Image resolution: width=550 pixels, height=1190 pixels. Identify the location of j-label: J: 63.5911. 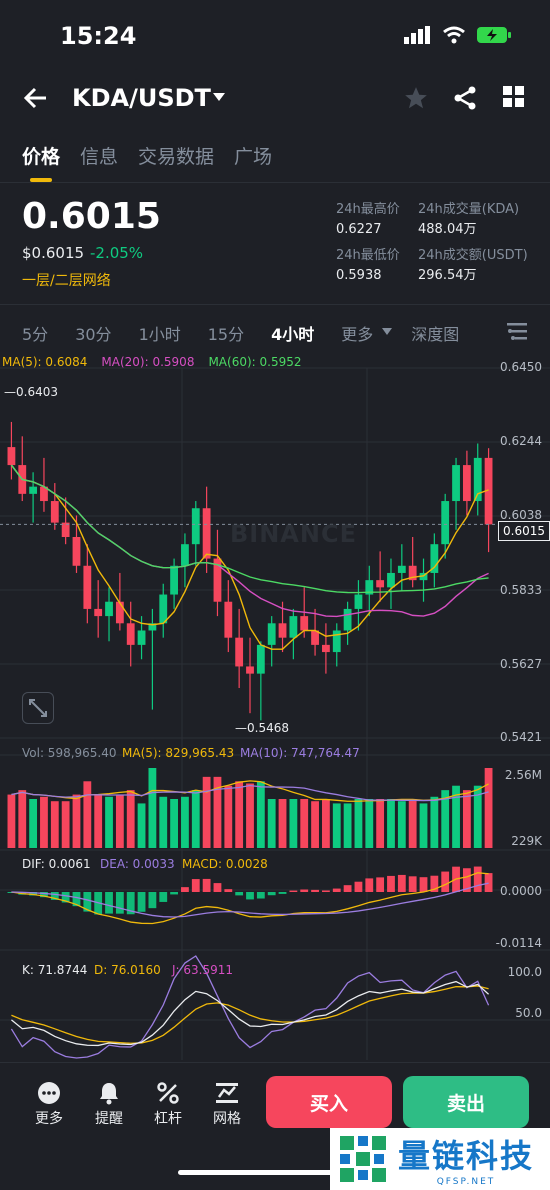
(203, 970).